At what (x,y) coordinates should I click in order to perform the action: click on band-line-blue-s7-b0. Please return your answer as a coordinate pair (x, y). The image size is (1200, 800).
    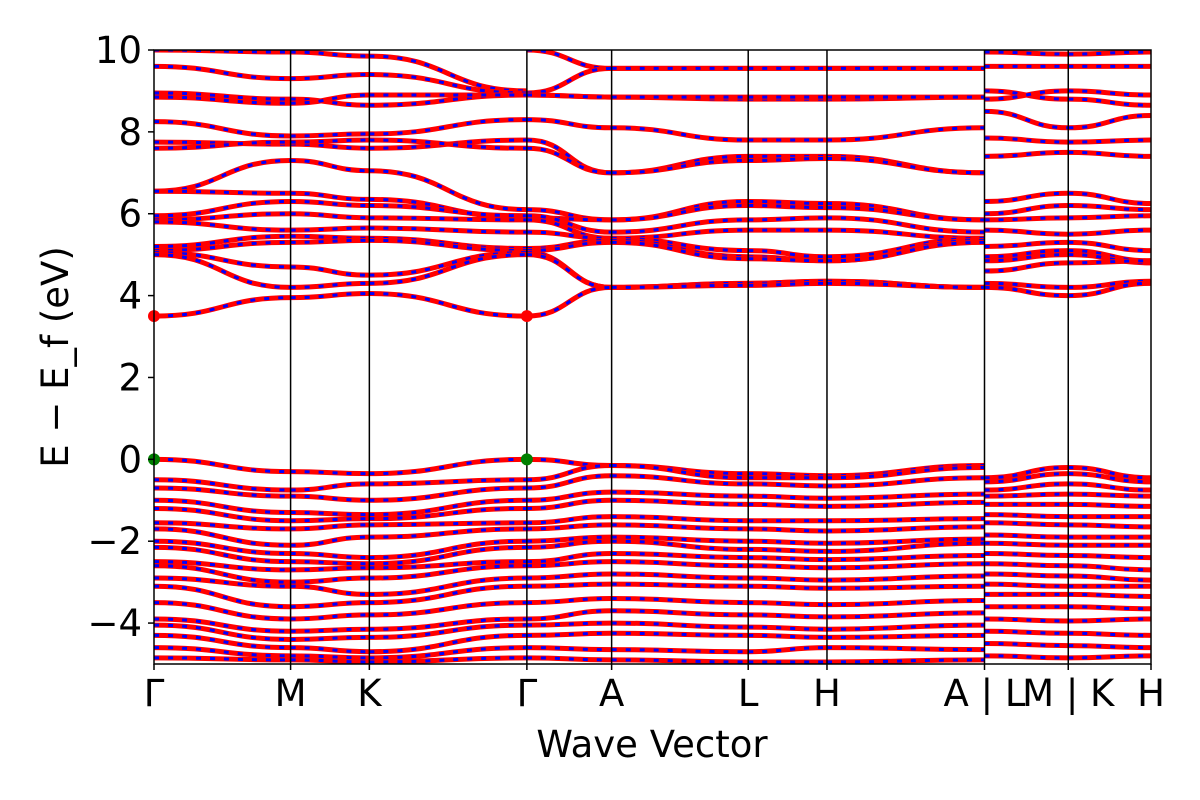
    Looking at the image, I should click on (1026, 53).